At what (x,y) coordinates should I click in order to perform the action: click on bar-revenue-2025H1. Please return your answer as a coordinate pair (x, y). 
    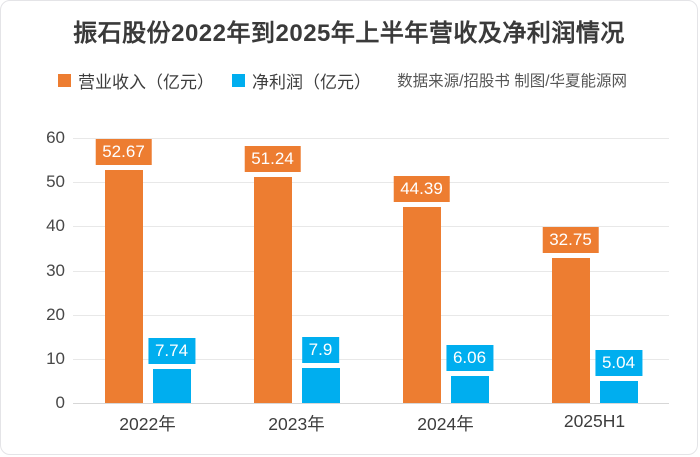
    Looking at the image, I should click on (570, 330).